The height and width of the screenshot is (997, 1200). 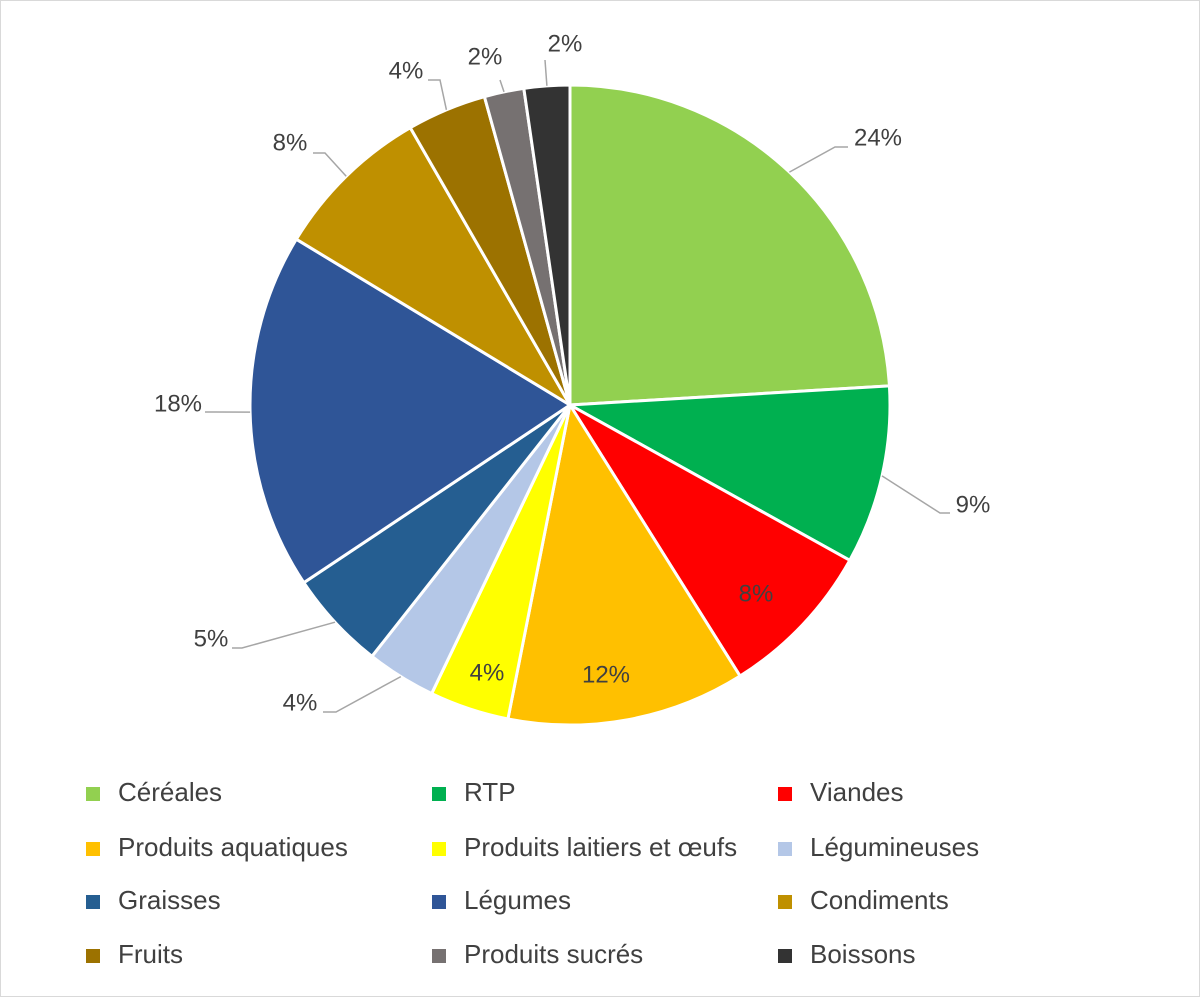 What do you see at coordinates (490, 792) in the screenshot?
I see `legend-label-rtp: RTP` at bounding box center [490, 792].